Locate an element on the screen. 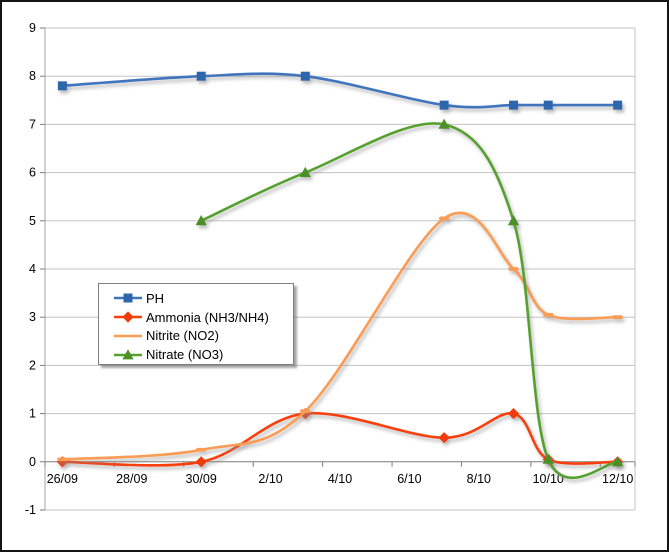 Image resolution: width=669 pixels, height=552 pixels. svg-text: 2/10 is located at coordinates (270, 479).